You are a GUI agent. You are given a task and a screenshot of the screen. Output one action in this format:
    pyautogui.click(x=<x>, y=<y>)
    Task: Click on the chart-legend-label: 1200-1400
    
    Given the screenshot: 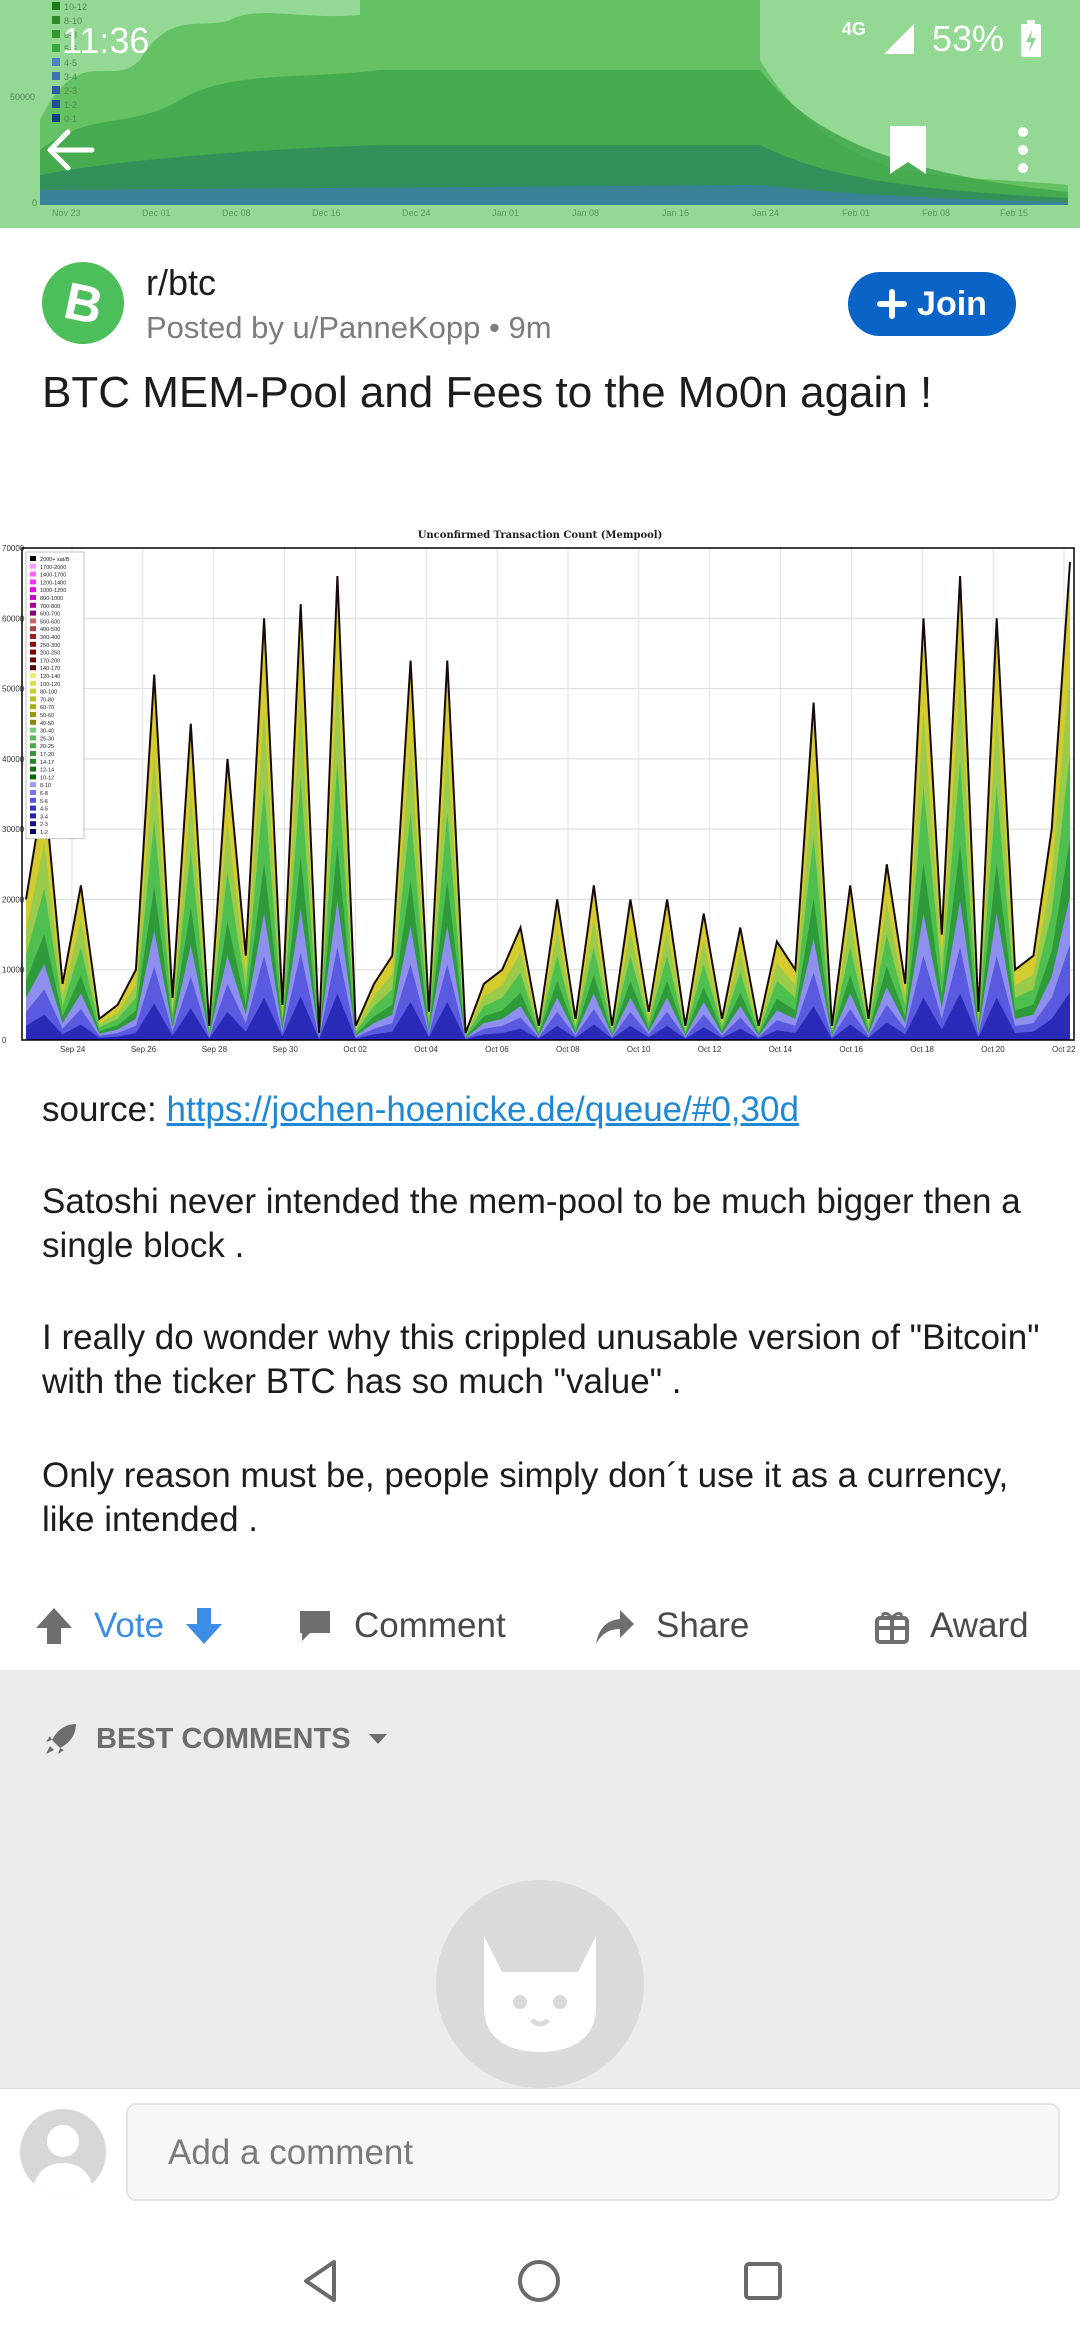 What is the action you would take?
    pyautogui.click(x=53, y=583)
    